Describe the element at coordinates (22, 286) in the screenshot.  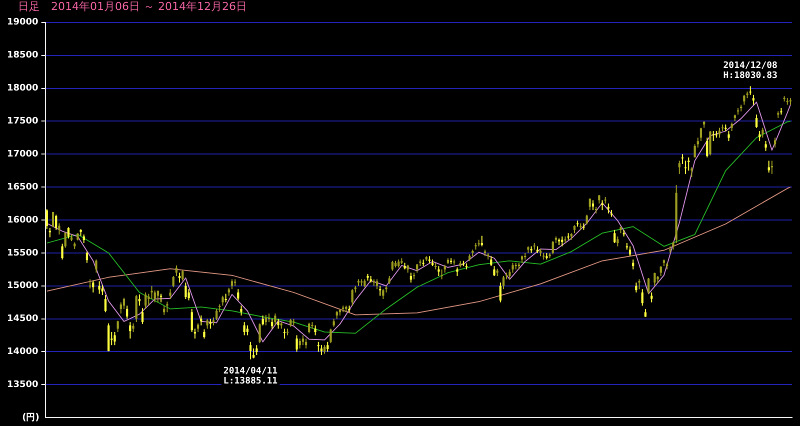
I see `y-tick-label: 15000` at that location.